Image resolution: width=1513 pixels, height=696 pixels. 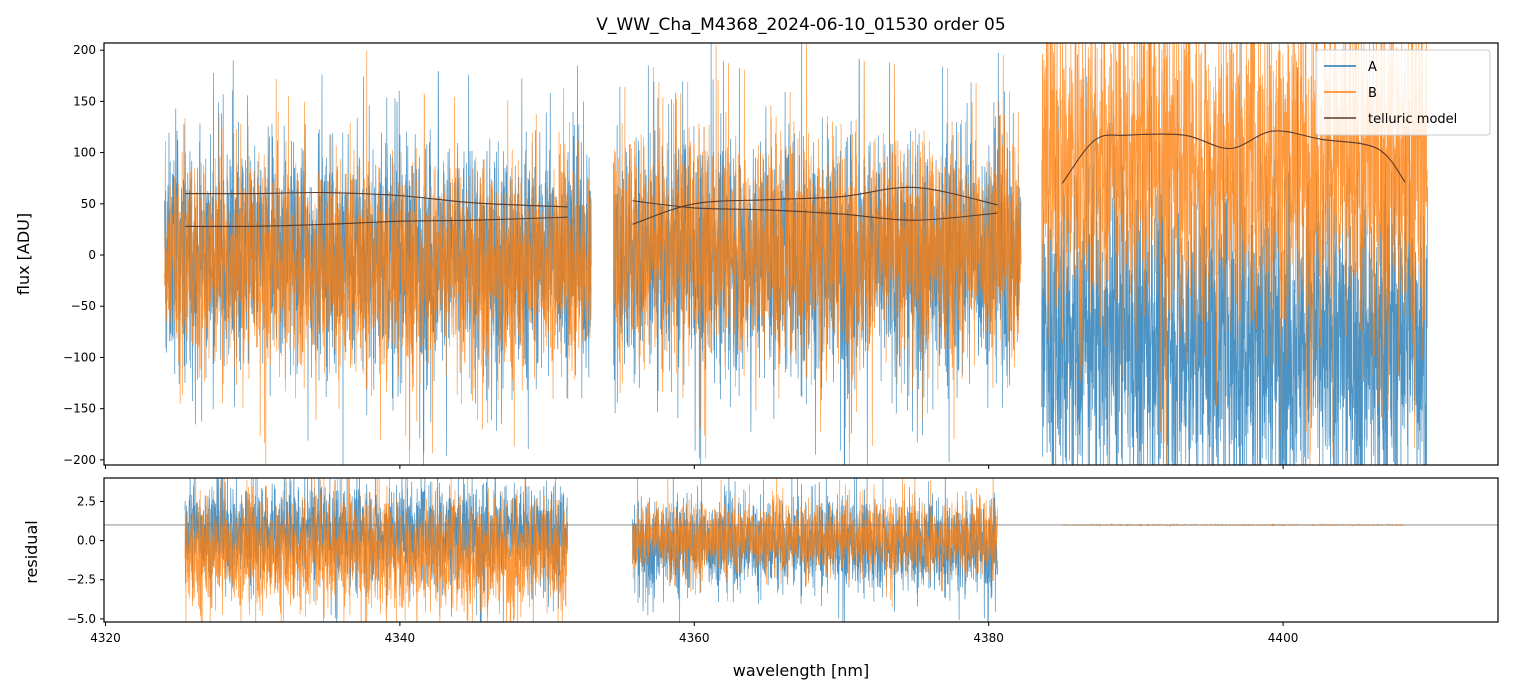 I want to click on residual-ytick-label: 0.0, so click(x=86, y=541).